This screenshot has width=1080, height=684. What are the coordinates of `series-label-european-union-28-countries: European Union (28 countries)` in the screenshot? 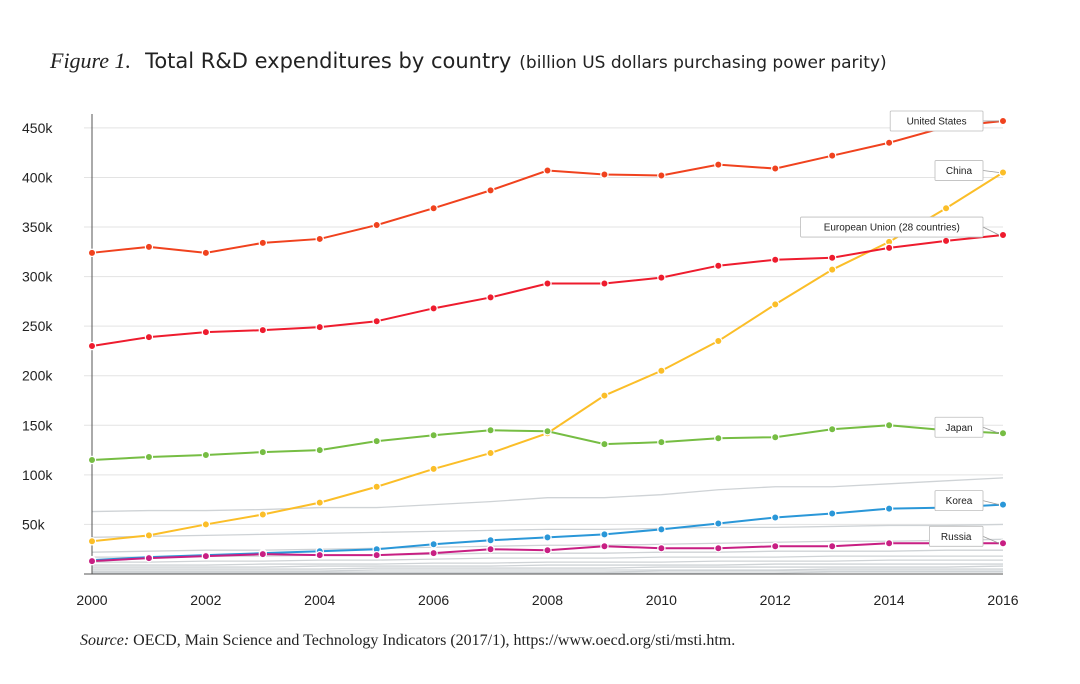 It's located at (892, 228).